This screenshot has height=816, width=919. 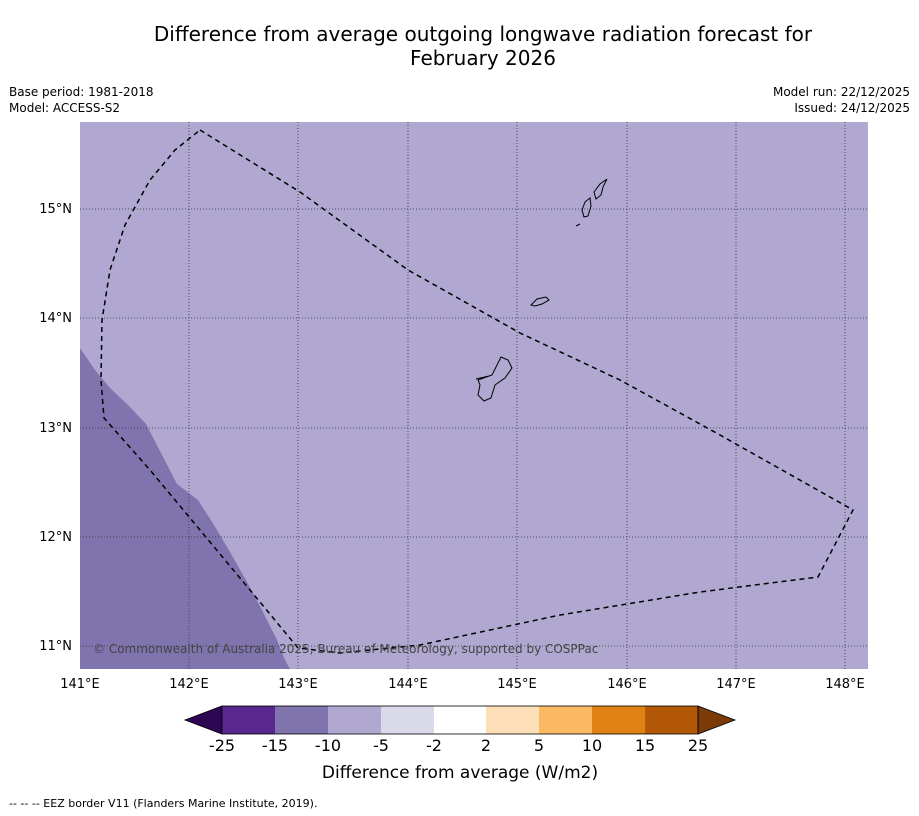 I want to click on lon-label-147: 147°E, so click(x=736, y=684).